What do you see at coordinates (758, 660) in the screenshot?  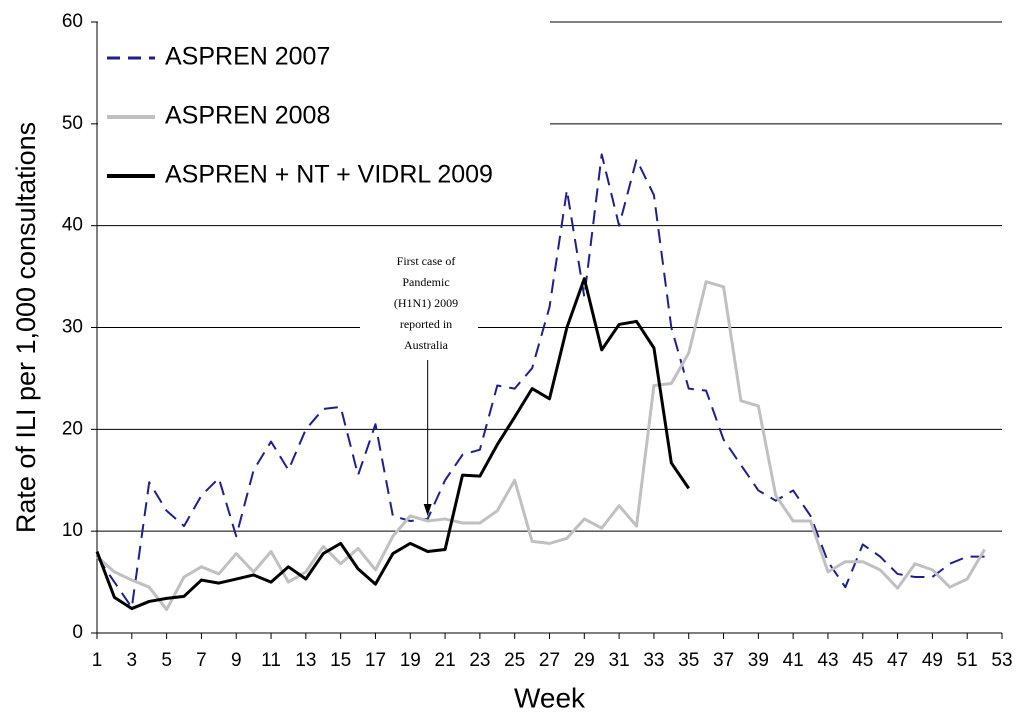 I see `x-tick-label: 39` at bounding box center [758, 660].